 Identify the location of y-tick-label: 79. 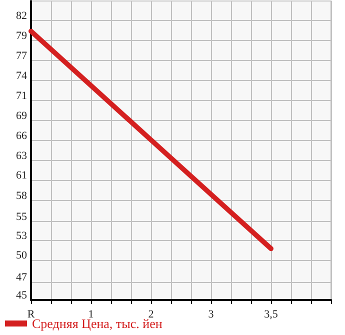
(22, 36).